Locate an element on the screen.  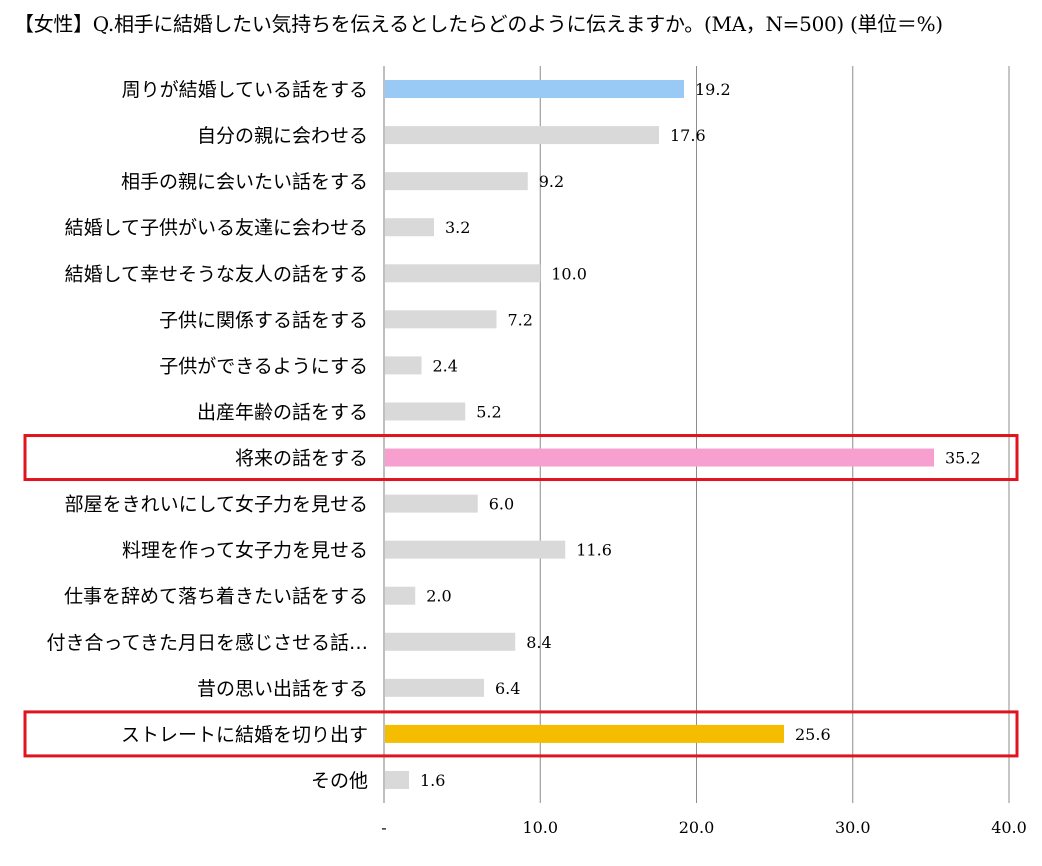
value-label: 35.2 is located at coordinates (963, 458).